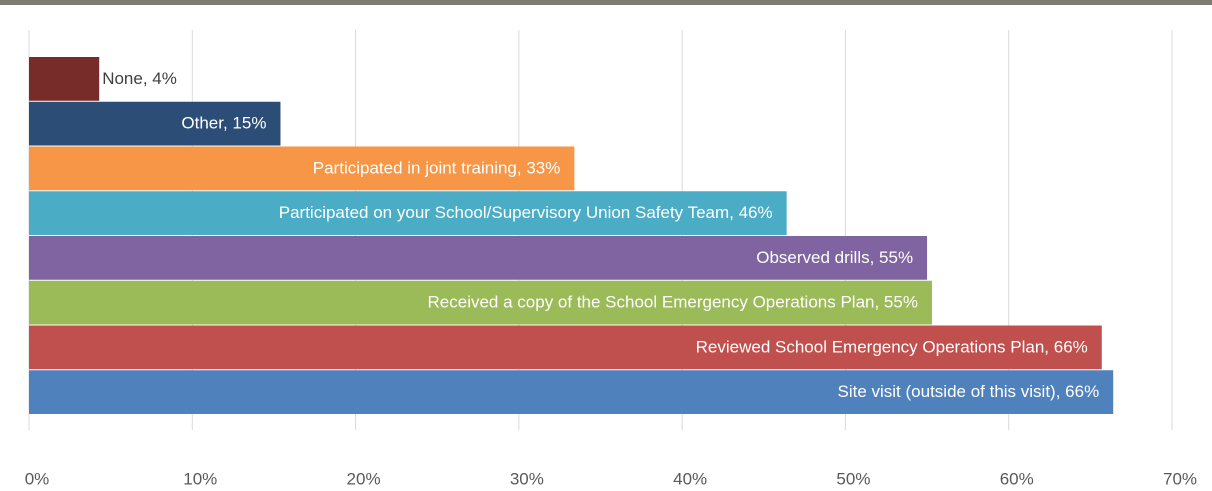 The width and height of the screenshot is (1212, 491). I want to click on data-label: Other, 15%, so click(223, 123).